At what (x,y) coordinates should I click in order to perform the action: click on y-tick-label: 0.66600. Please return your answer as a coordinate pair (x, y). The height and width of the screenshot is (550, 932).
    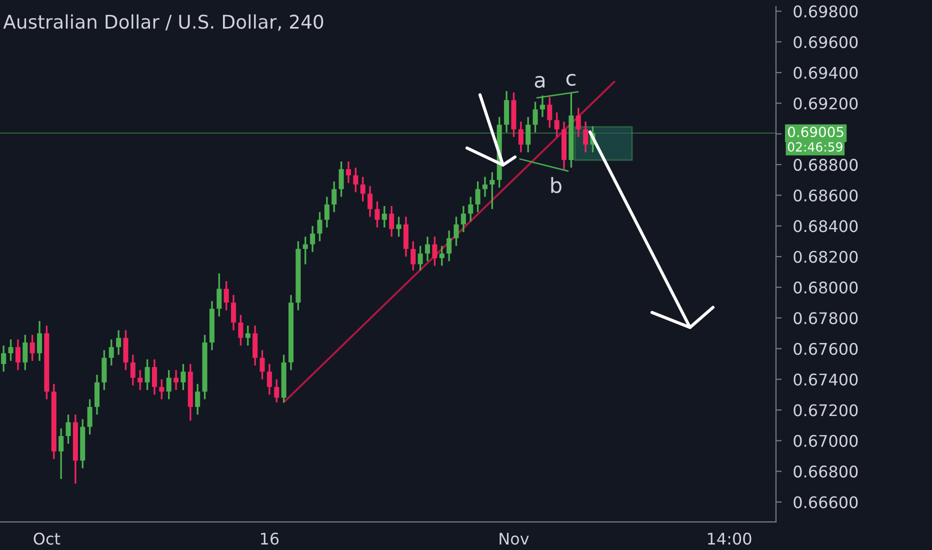
    Looking at the image, I should click on (826, 502).